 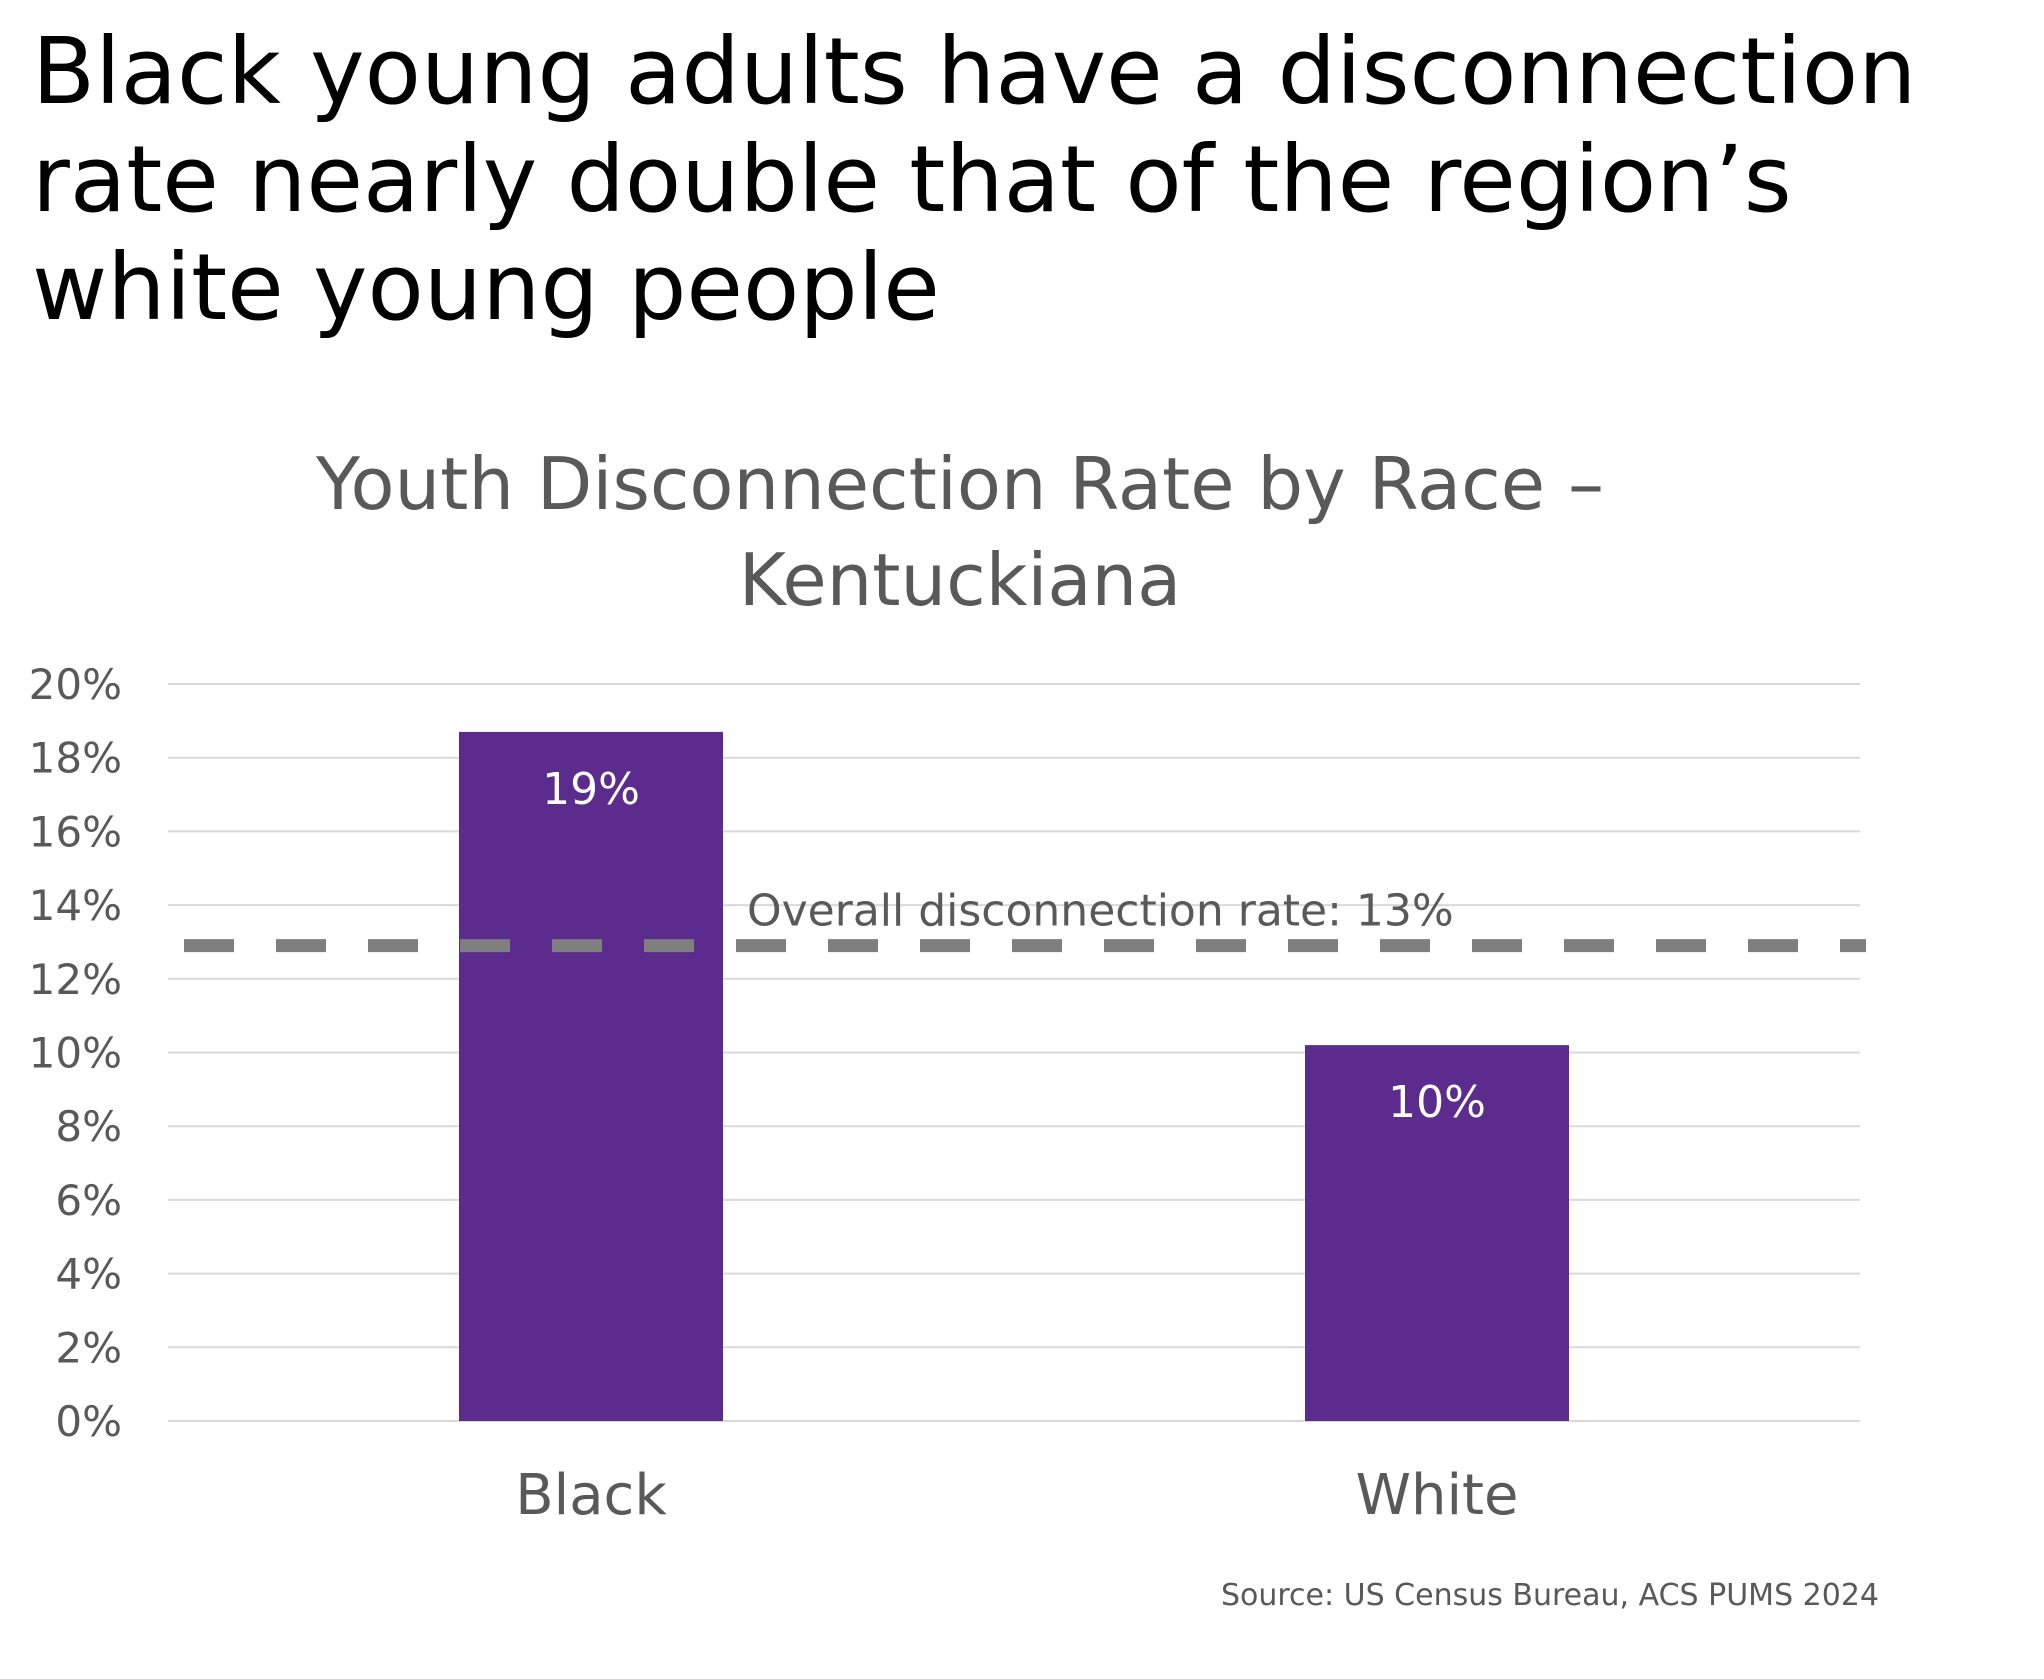 What do you see at coordinates (88, 1421) in the screenshot?
I see `y-tick-label: 0%` at bounding box center [88, 1421].